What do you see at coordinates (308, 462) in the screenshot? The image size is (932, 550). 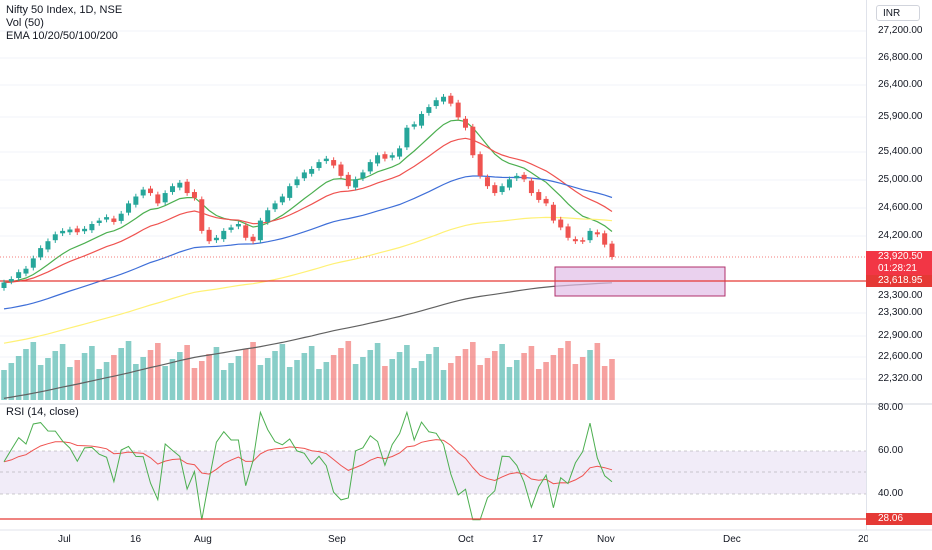 I see `rsi-ma-line` at bounding box center [308, 462].